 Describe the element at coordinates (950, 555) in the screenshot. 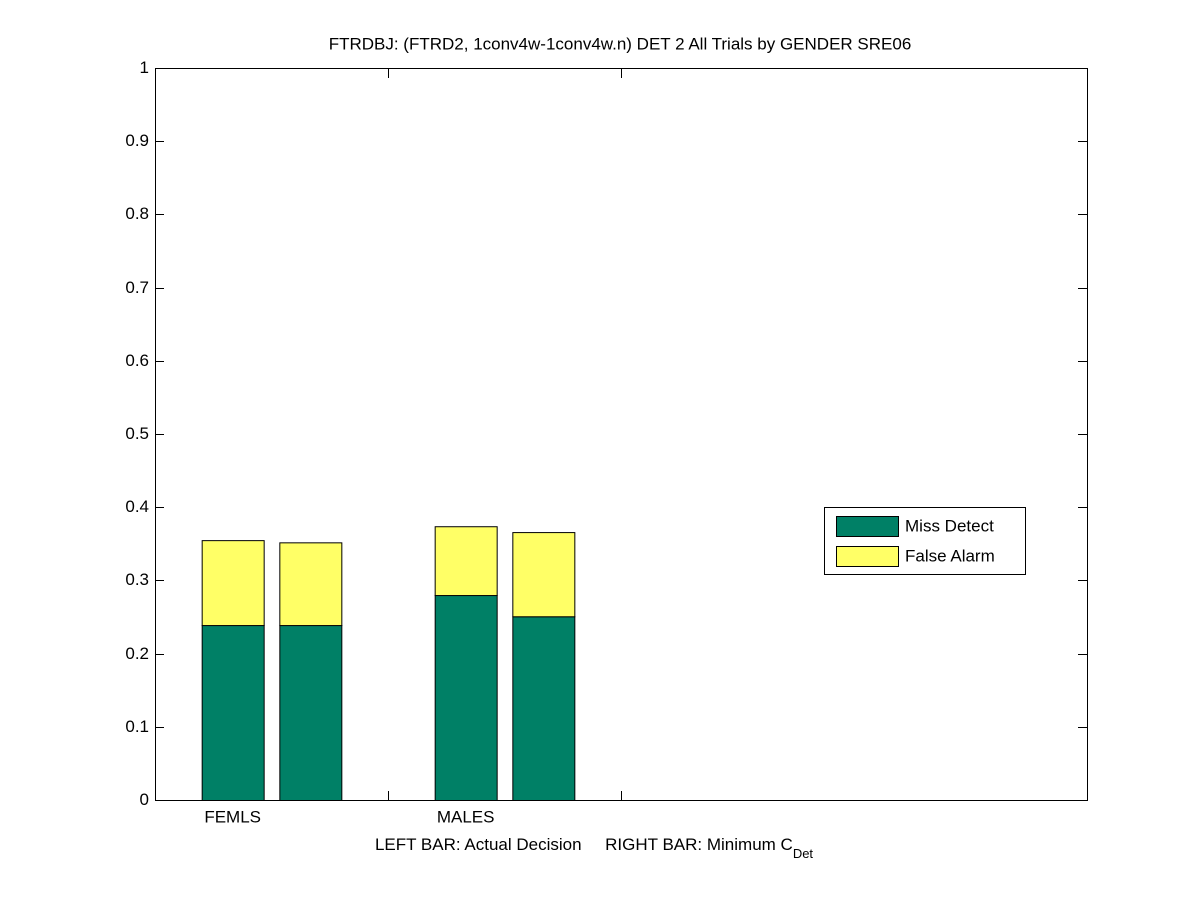

I see `legend-label: False Alarm` at that location.